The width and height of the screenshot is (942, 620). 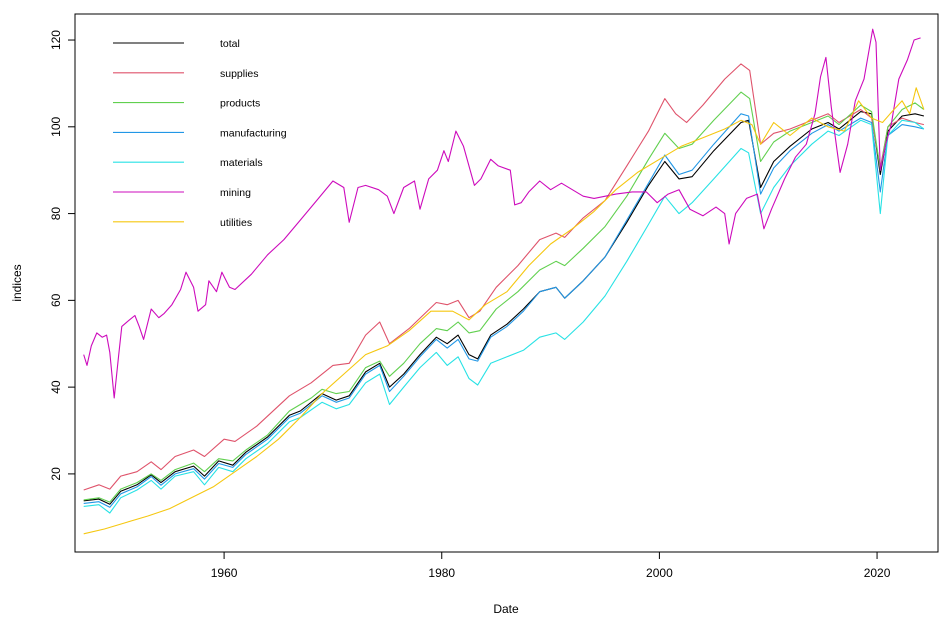 What do you see at coordinates (506, 609) in the screenshot?
I see `x-axis-title: Date` at bounding box center [506, 609].